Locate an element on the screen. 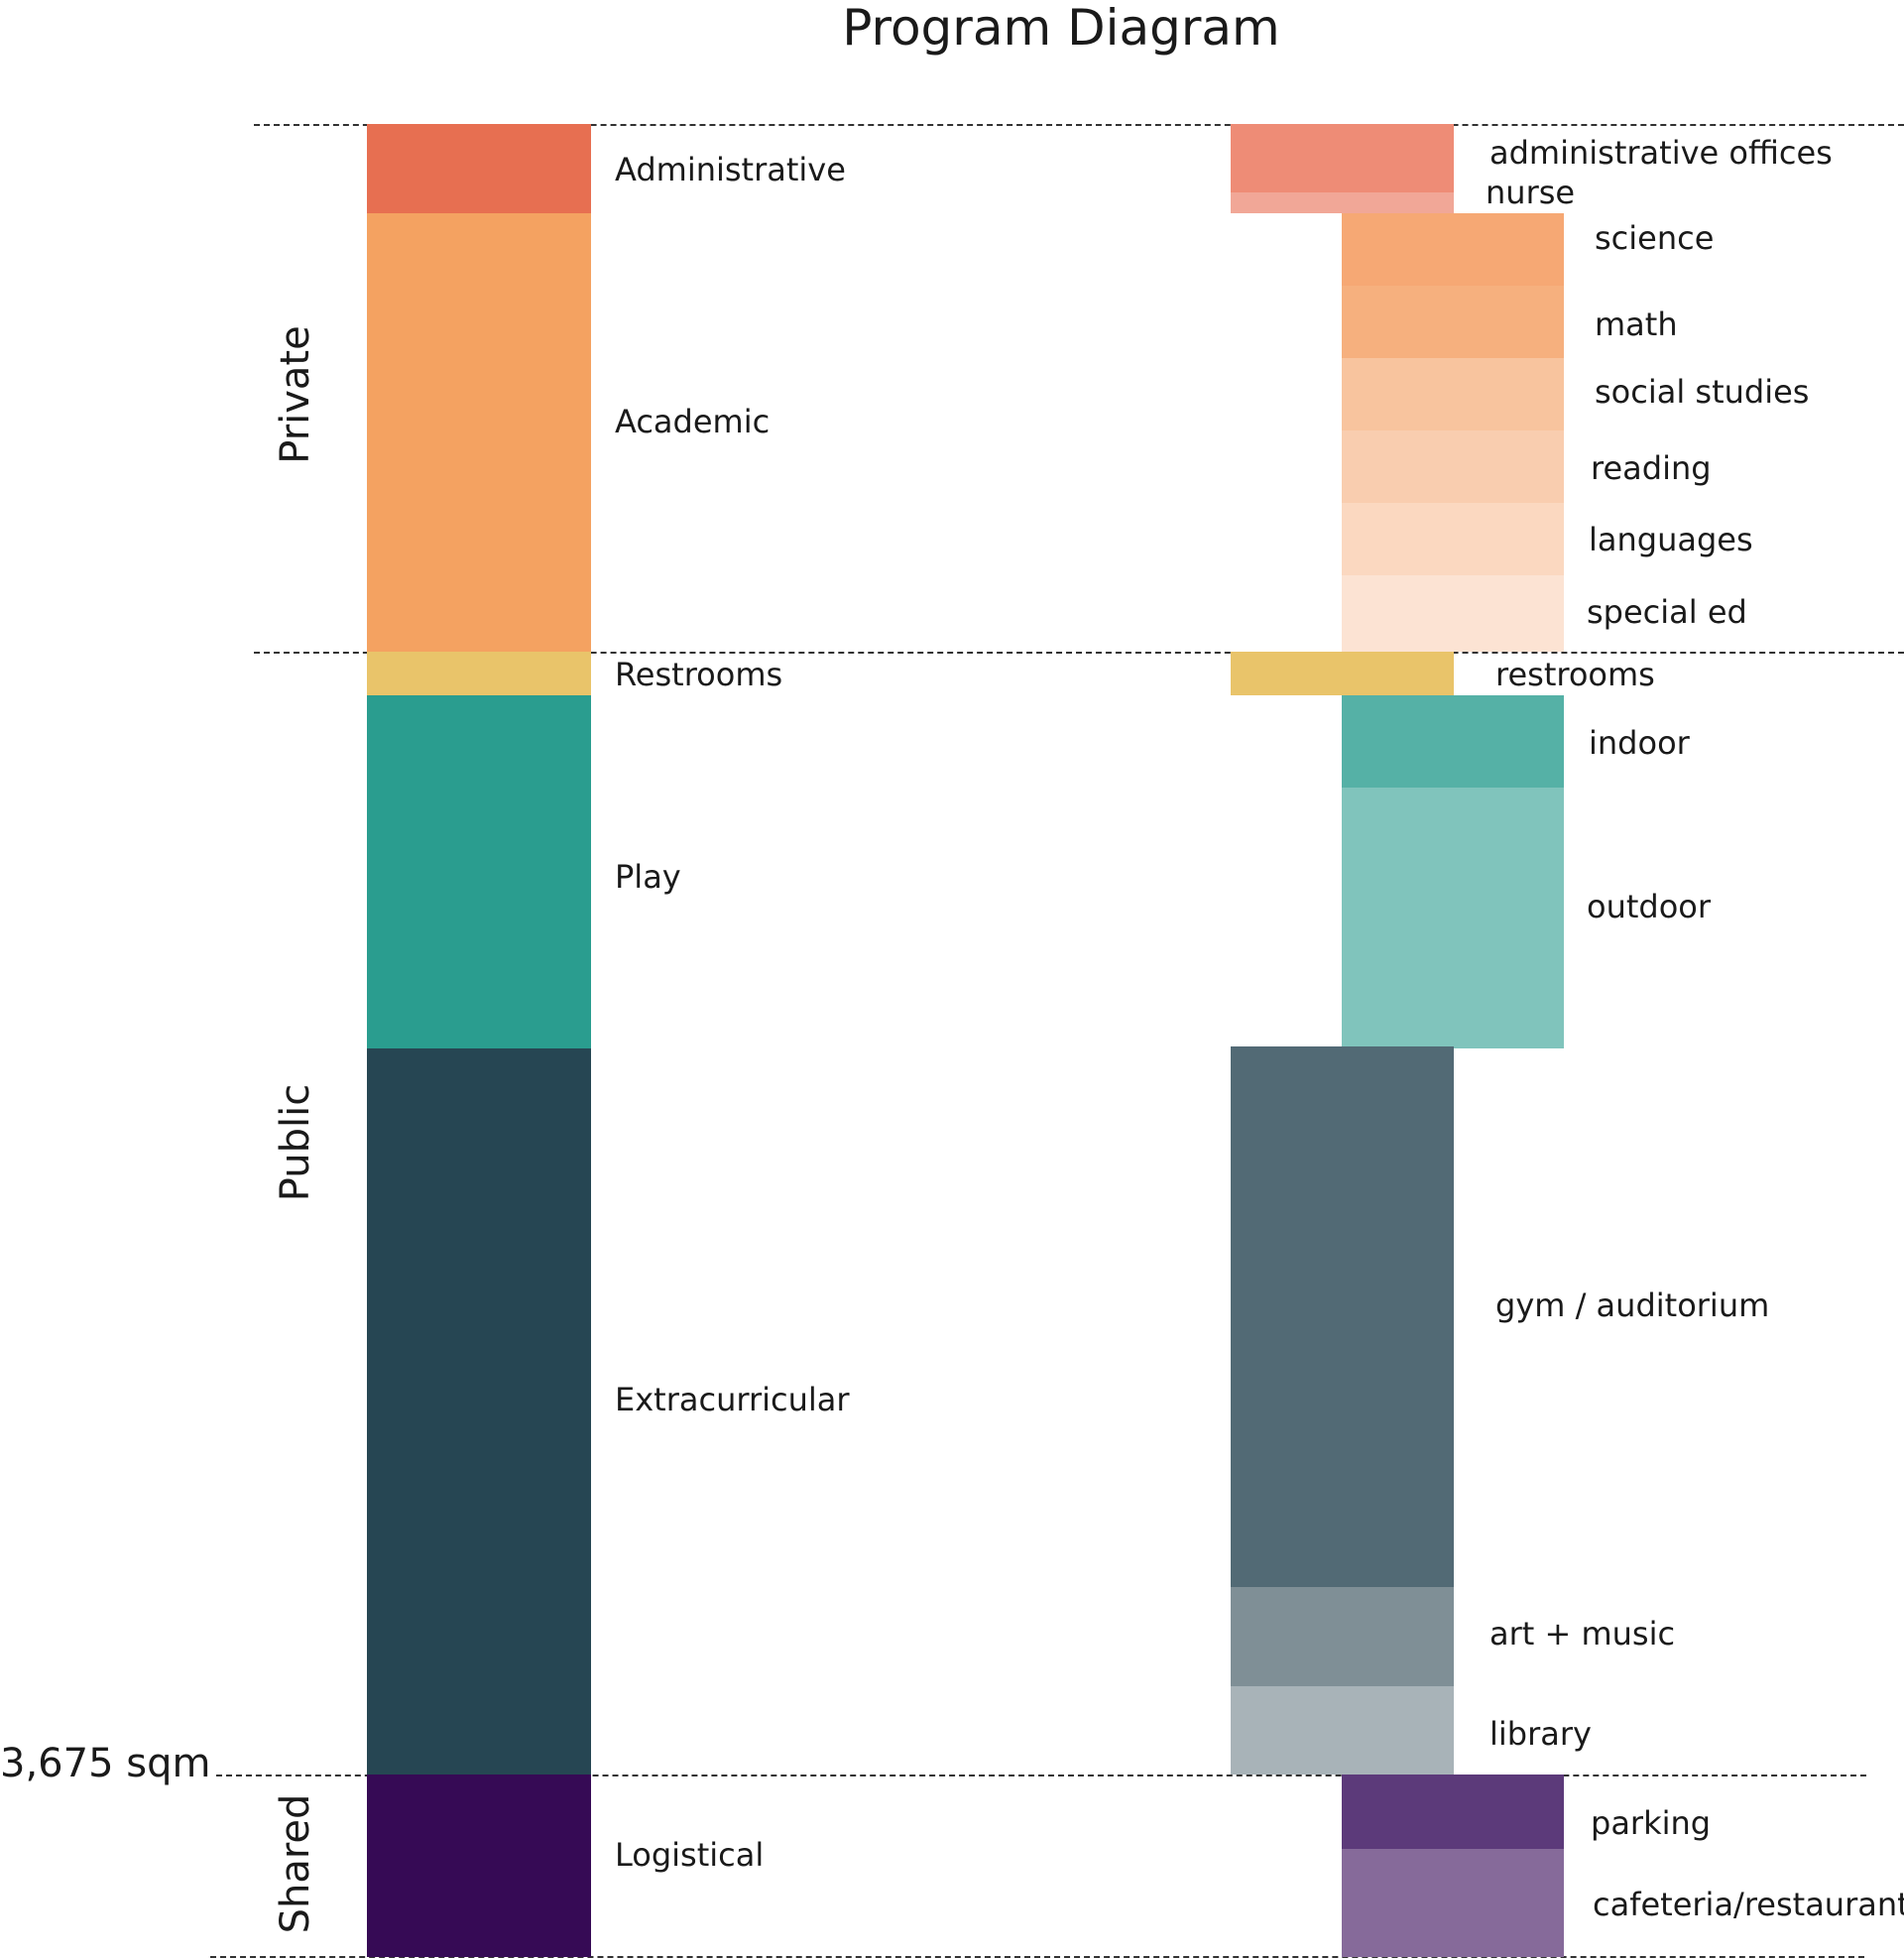 Image resolution: width=1904 pixels, height=1959 pixels. label-library: library is located at coordinates (1540, 1734).